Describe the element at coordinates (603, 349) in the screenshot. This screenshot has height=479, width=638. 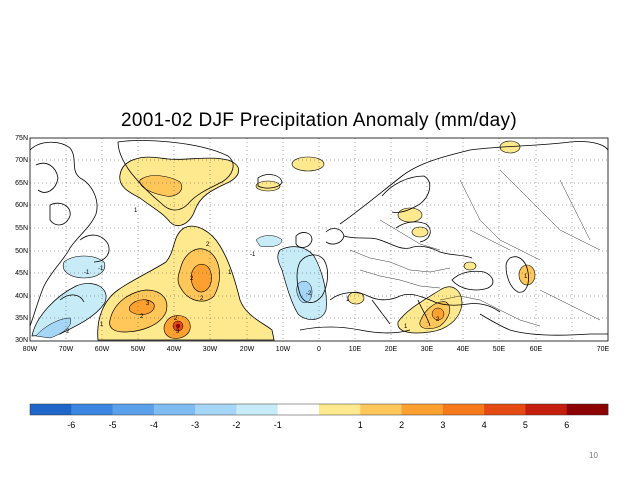
I see `lon-label: 70E` at that location.